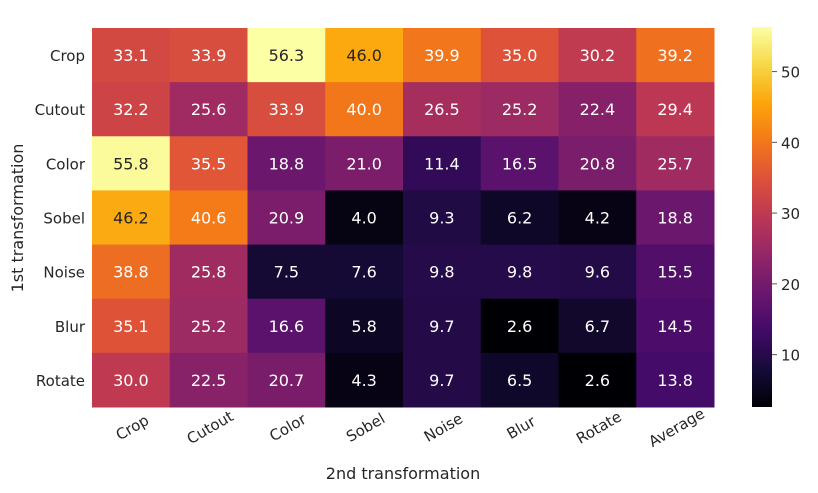  I want to click on cell-value-label: 55.8, so click(131, 163).